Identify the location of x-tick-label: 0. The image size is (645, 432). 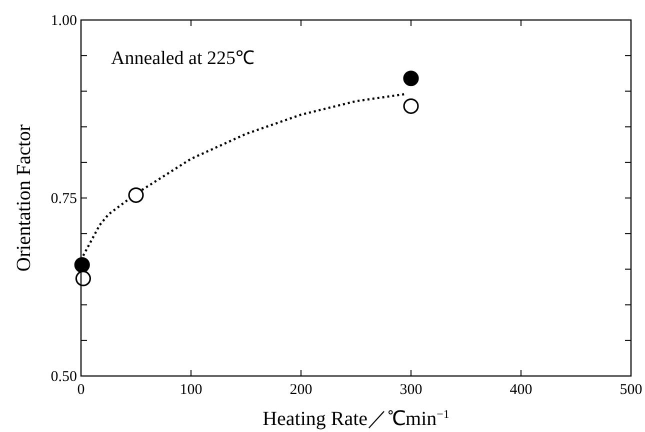
(81, 390).